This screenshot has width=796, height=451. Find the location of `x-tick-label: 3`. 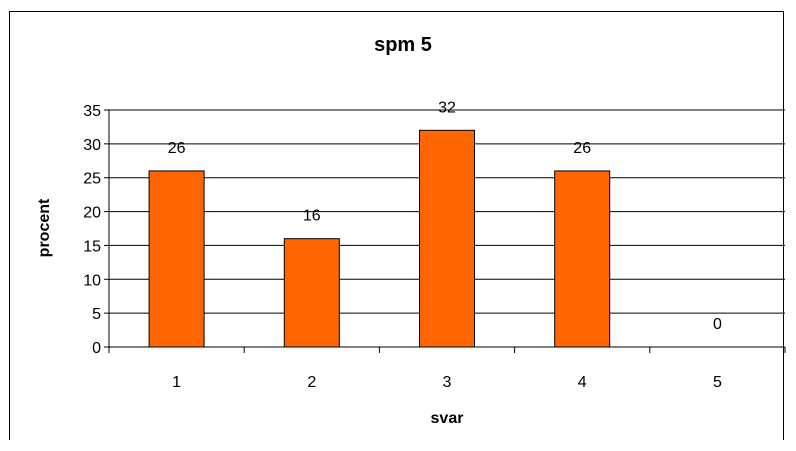

x-tick-label: 3 is located at coordinates (447, 382).